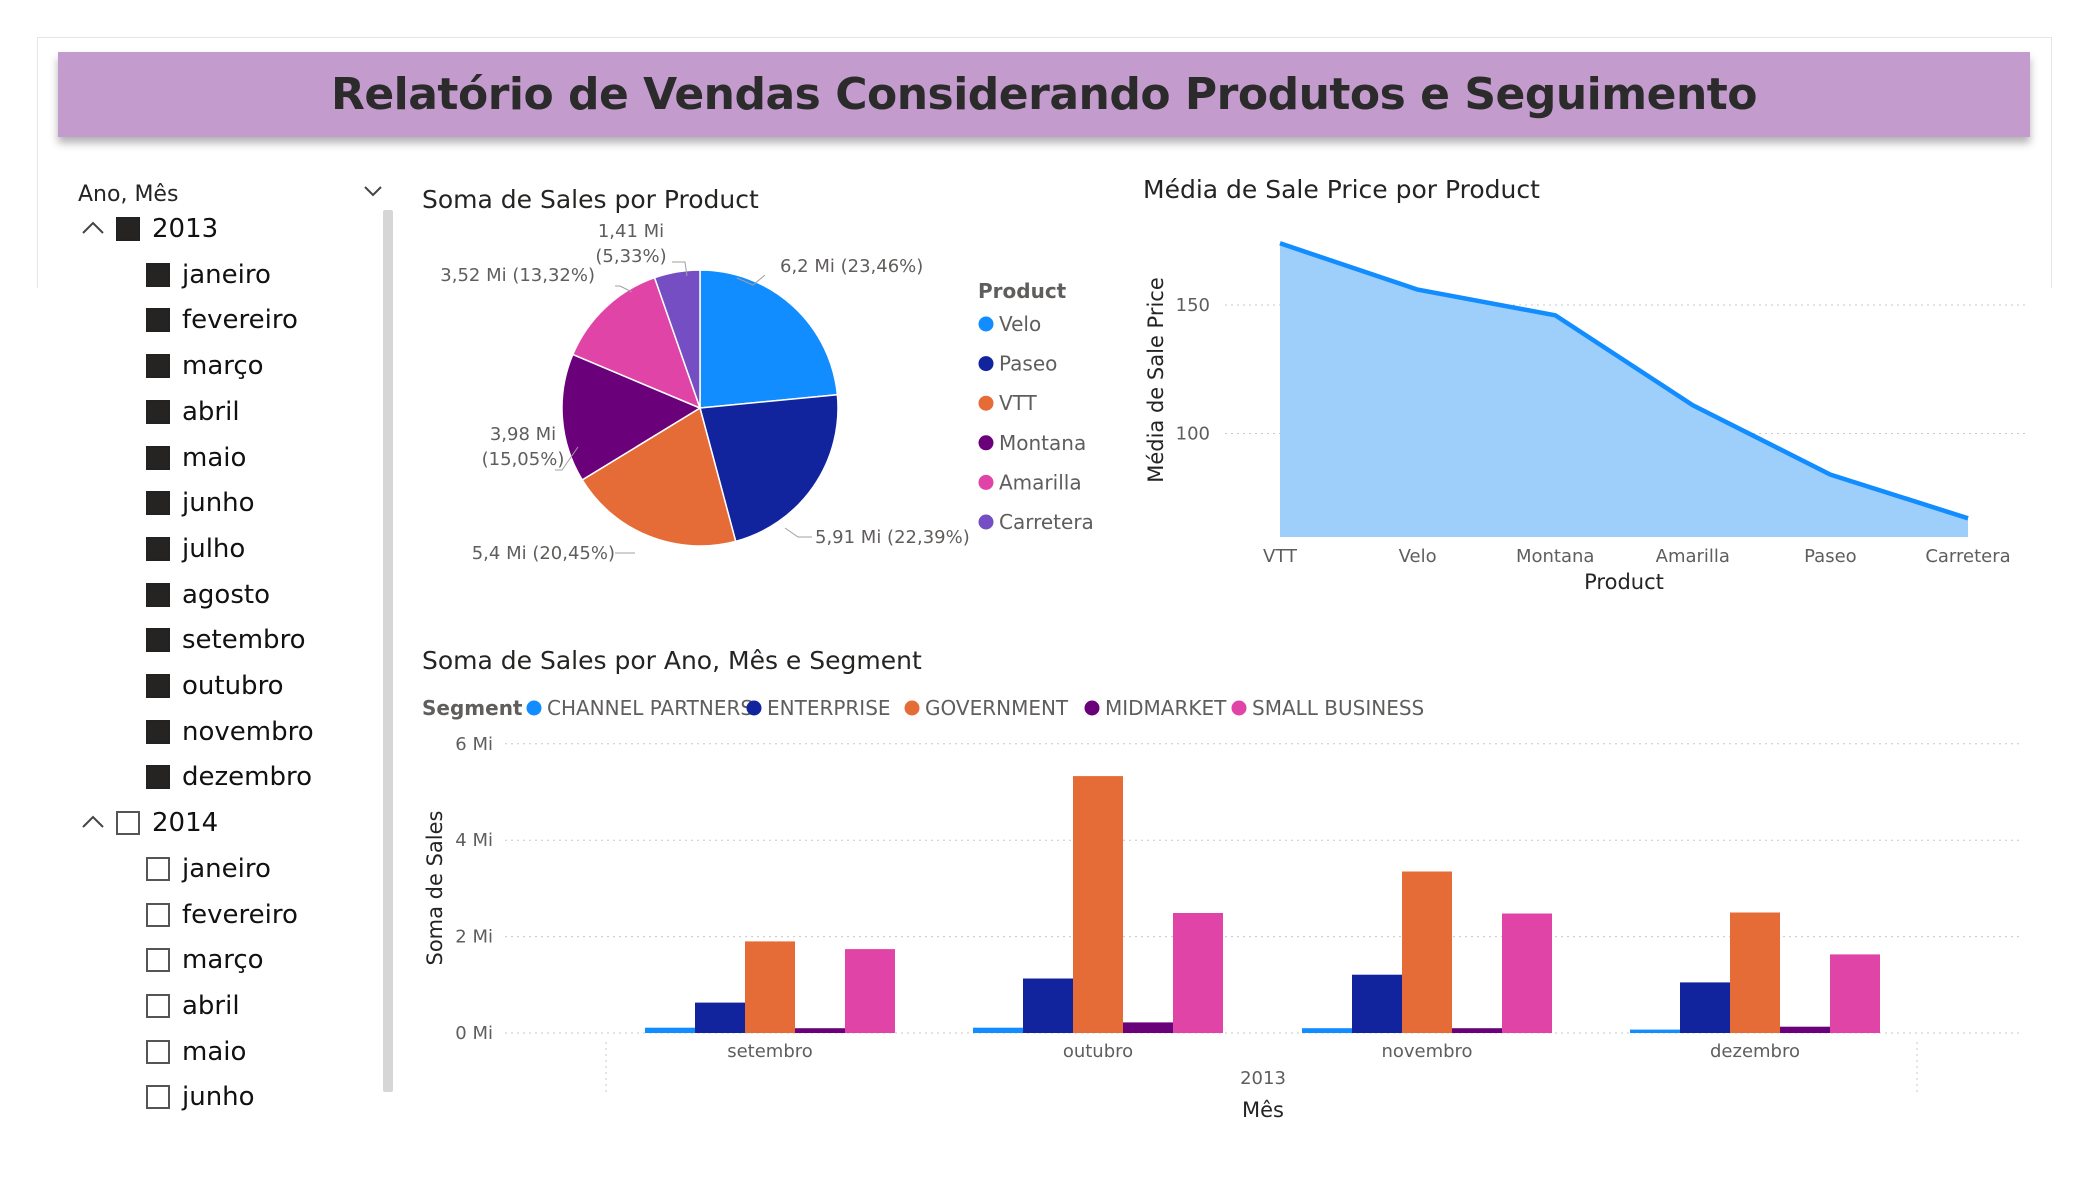  I want to click on slicer-month-item: setembro, so click(226, 640).